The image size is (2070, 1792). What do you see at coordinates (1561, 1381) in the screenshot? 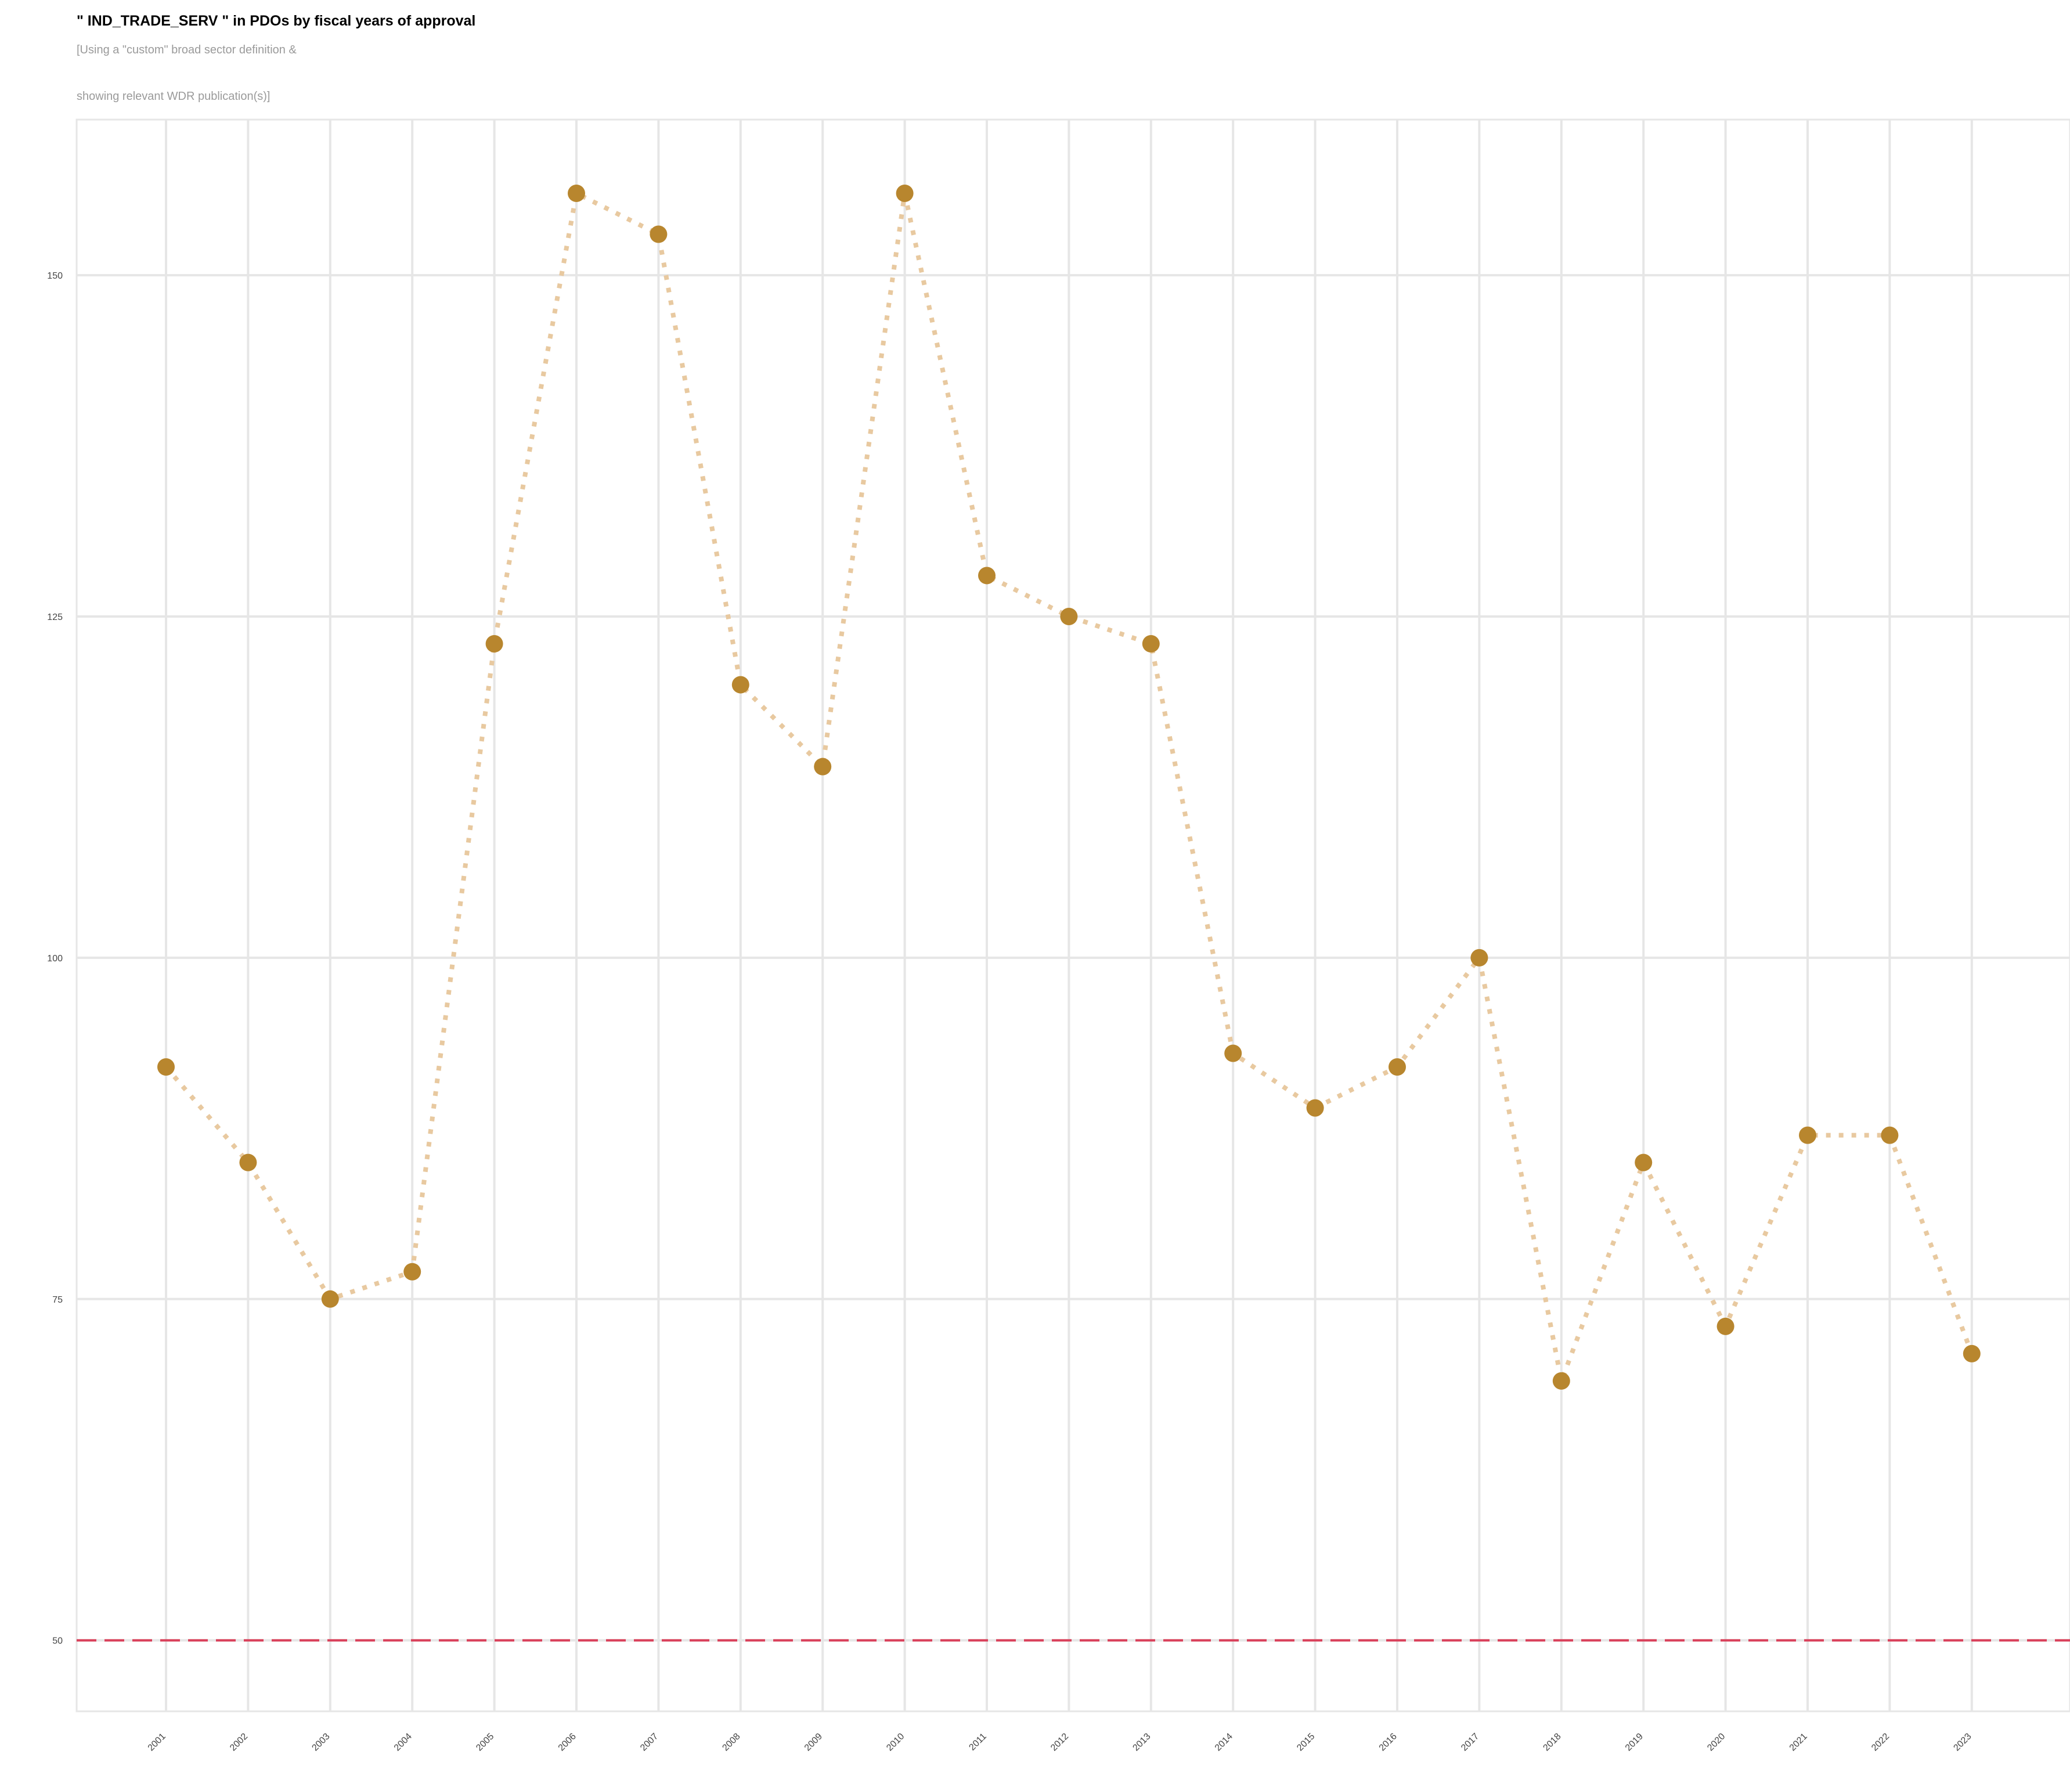
I see `data-point-2018` at bounding box center [1561, 1381].